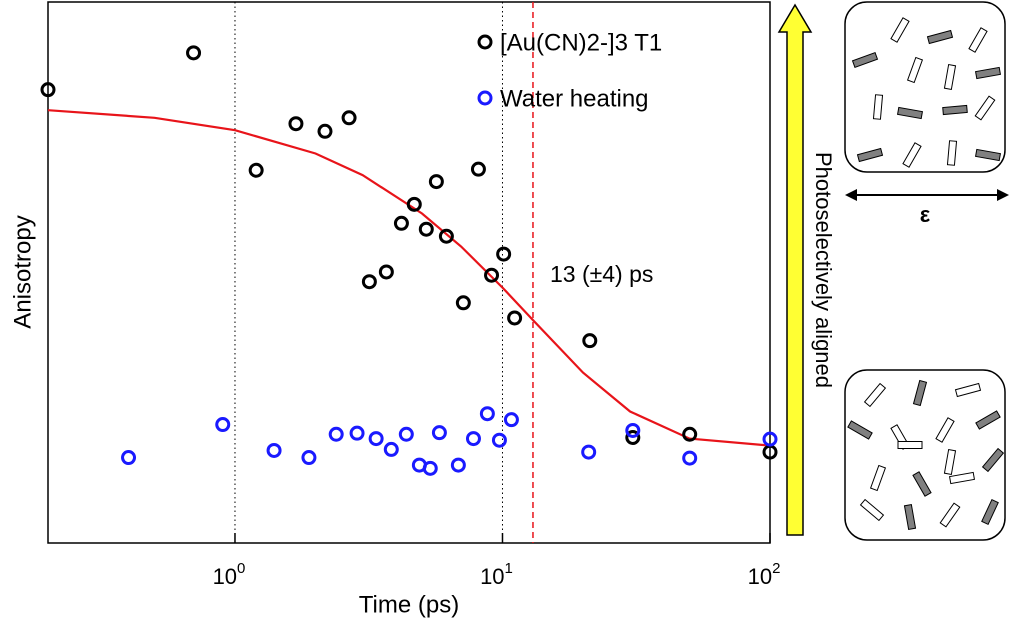 This screenshot has width=1010, height=632. Describe the element at coordinates (925, 455) in the screenshot. I see `random-box` at that location.